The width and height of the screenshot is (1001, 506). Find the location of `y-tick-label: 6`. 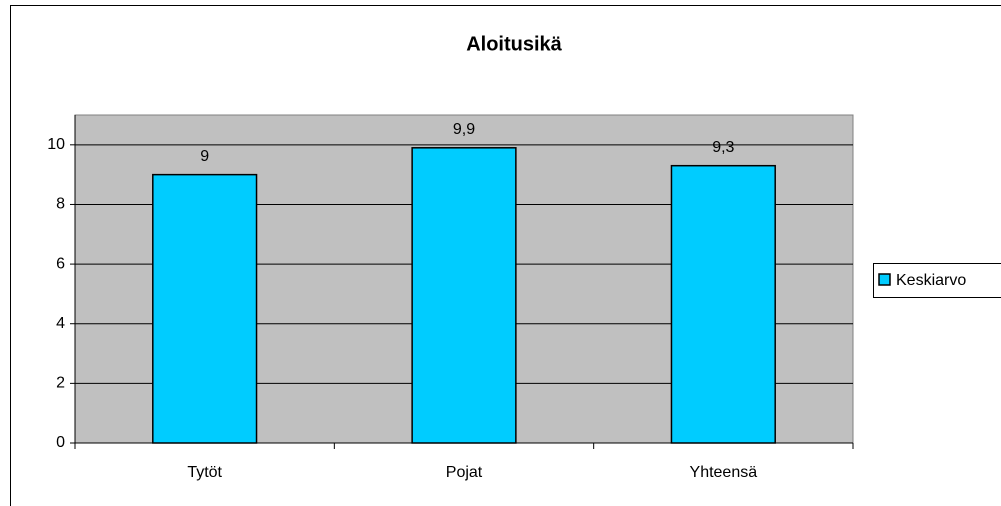

y-tick-label: 6 is located at coordinates (60, 263).